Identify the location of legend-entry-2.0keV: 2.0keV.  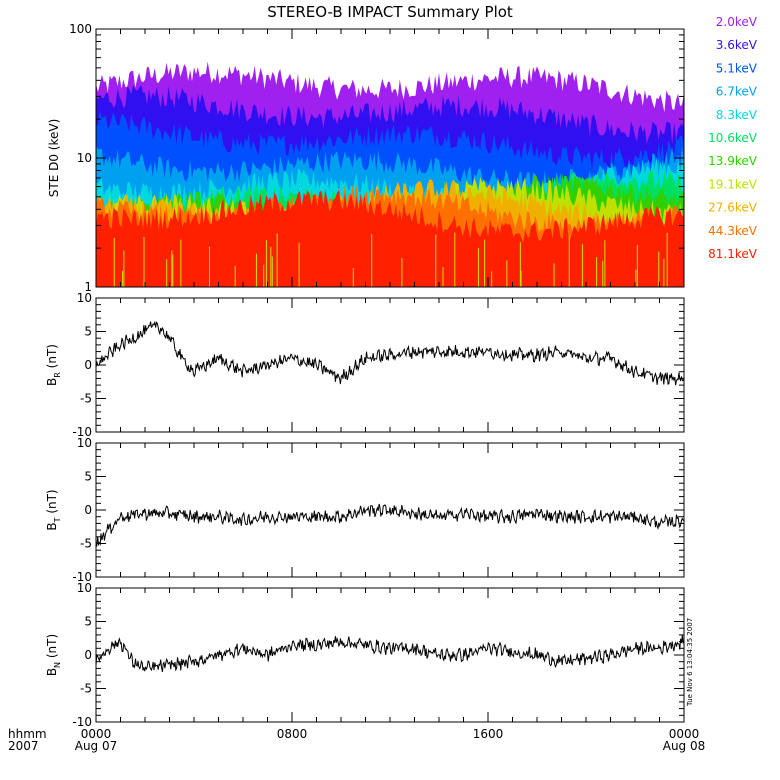
(737, 22).